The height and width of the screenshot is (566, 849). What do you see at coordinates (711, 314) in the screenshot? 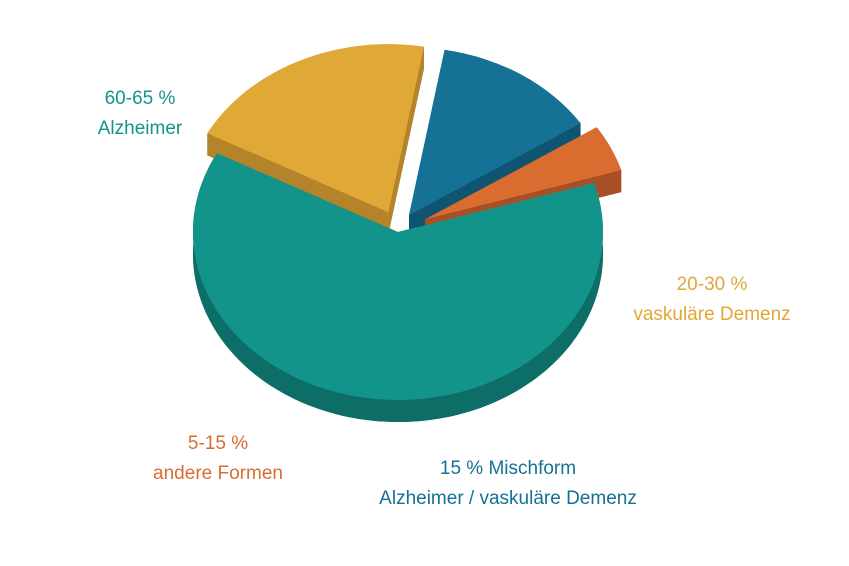
I see `label-vaskulaer-name: vaskuläre Demenz` at bounding box center [711, 314].